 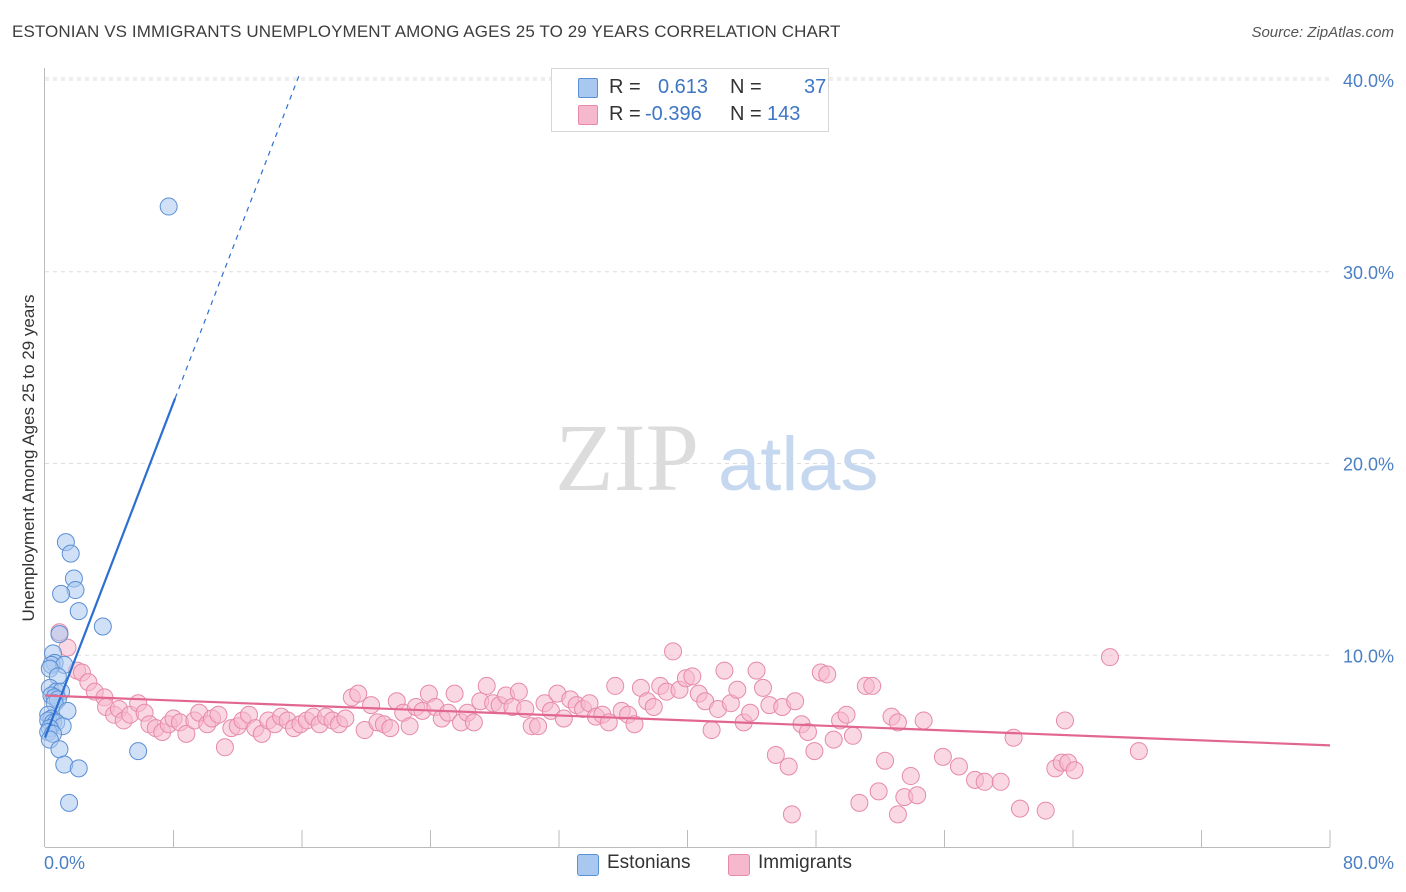 I want to click on legend-row-immigrants: R = -0.396 N = 143, so click(x=698, y=114).